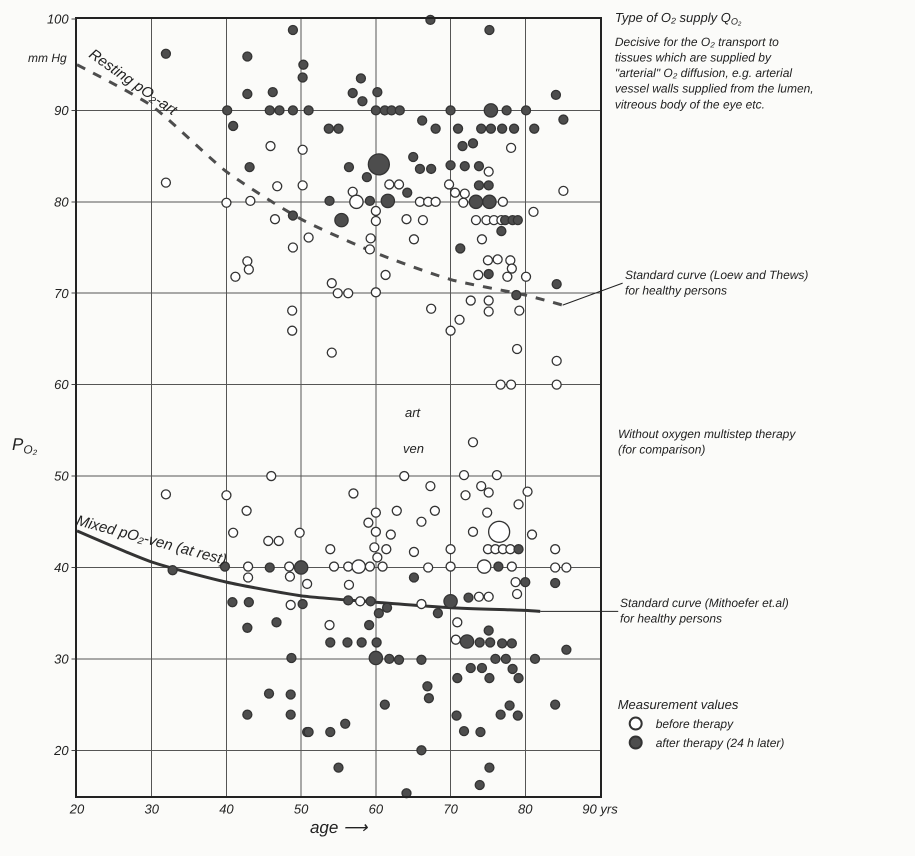 The width and height of the screenshot is (915, 856). What do you see at coordinates (151, 540) in the screenshot?
I see `annotation: Mixed pO₂-ven (at rest)` at bounding box center [151, 540].